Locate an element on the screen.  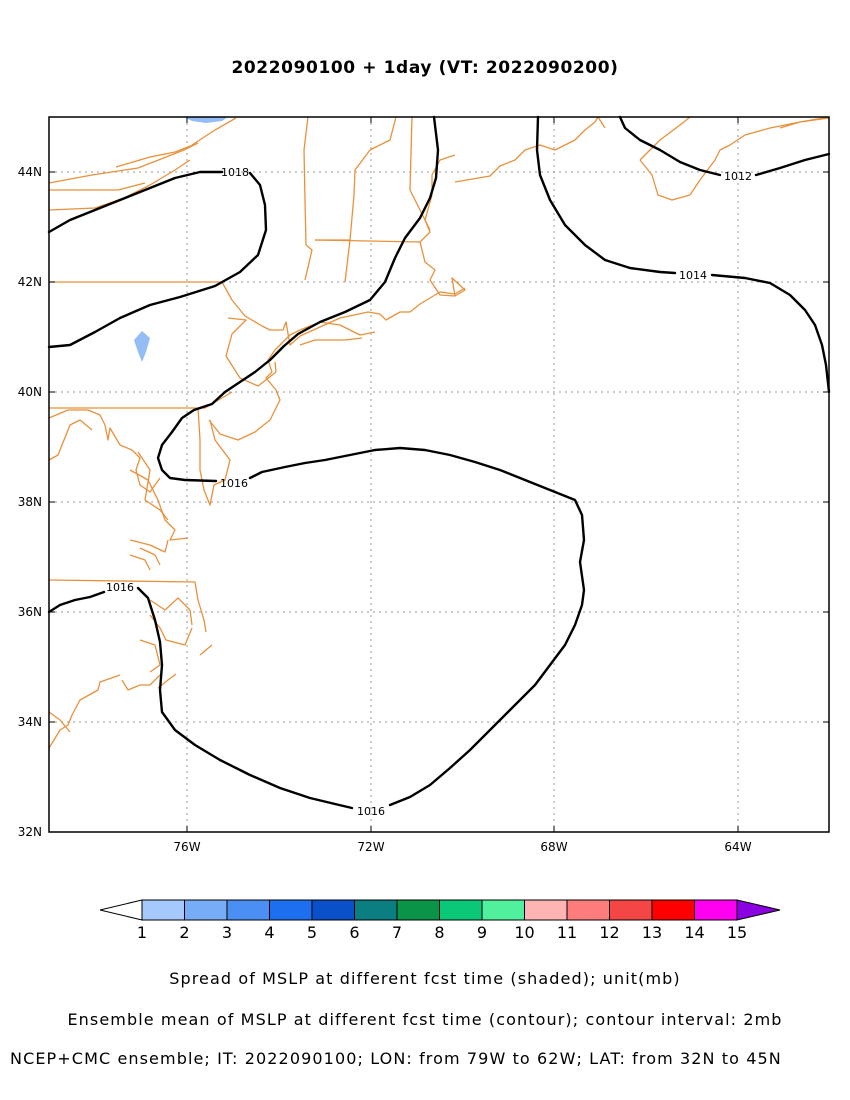
colorbar-high-arrow is located at coordinates (758, 910).